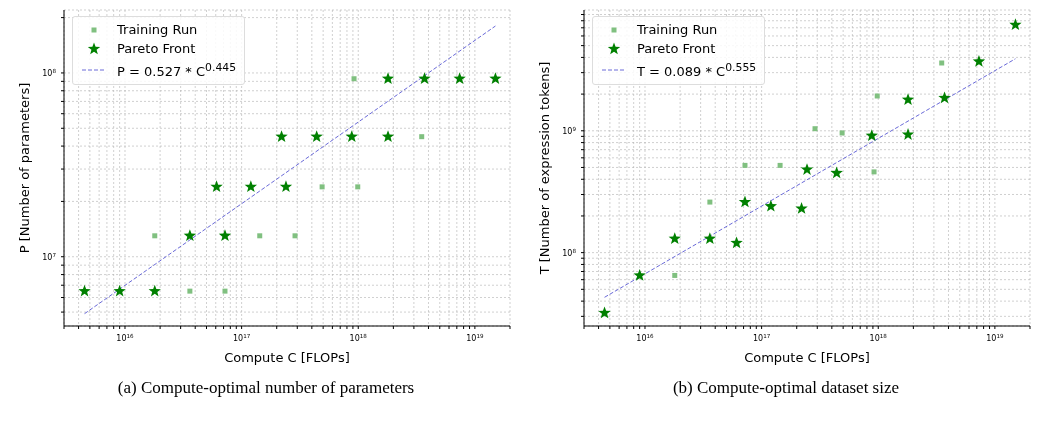 This screenshot has width=1053, height=425. I want to click on text: (a) Compute-optimal number of parameters, so click(266, 388).